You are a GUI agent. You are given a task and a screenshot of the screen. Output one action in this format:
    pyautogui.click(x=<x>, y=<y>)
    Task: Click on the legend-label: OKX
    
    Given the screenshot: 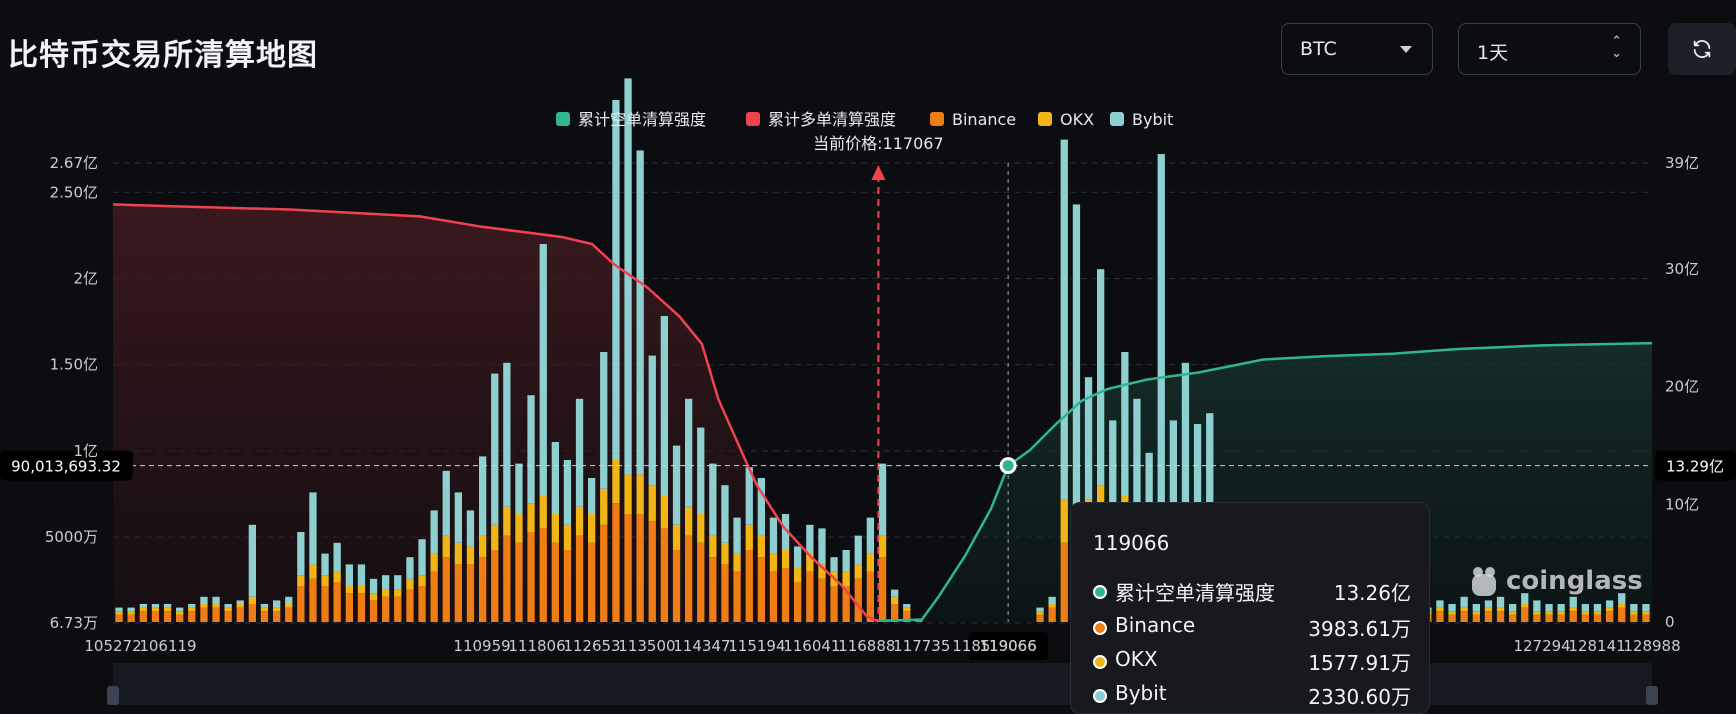 What is the action you would take?
    pyautogui.click(x=1077, y=119)
    